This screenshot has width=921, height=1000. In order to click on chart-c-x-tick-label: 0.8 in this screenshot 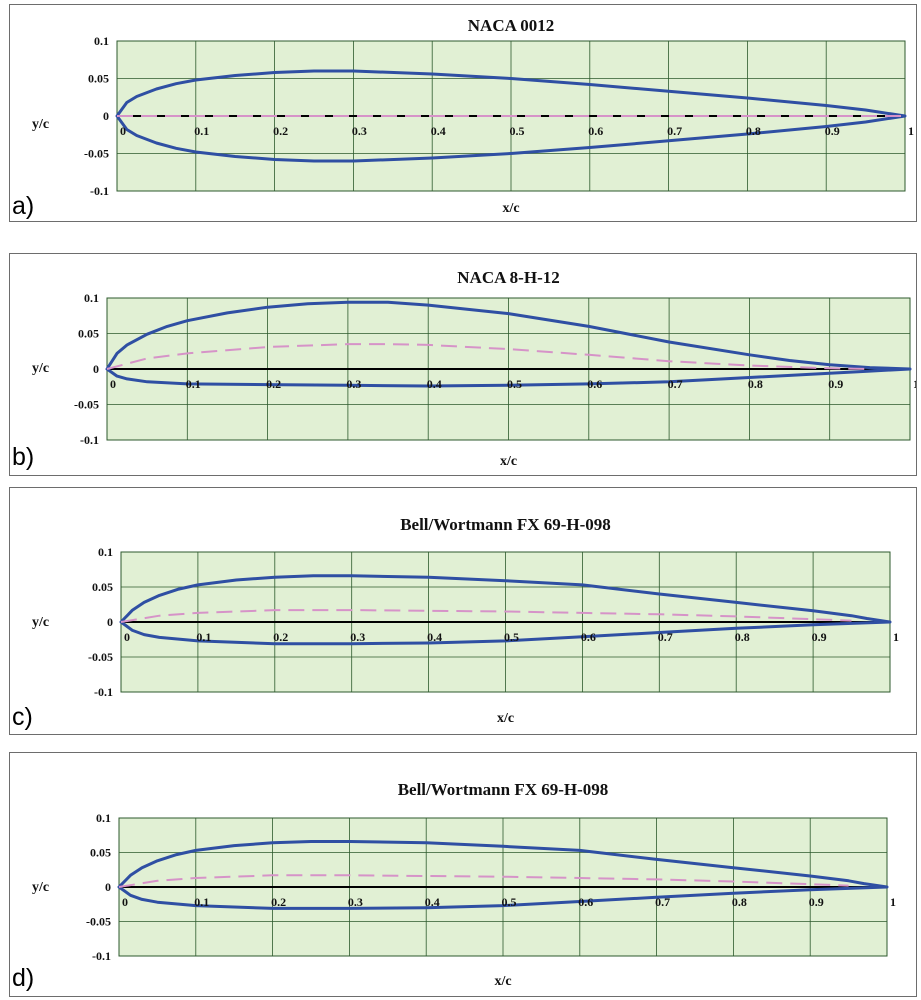, I will do `click(742, 637)`.